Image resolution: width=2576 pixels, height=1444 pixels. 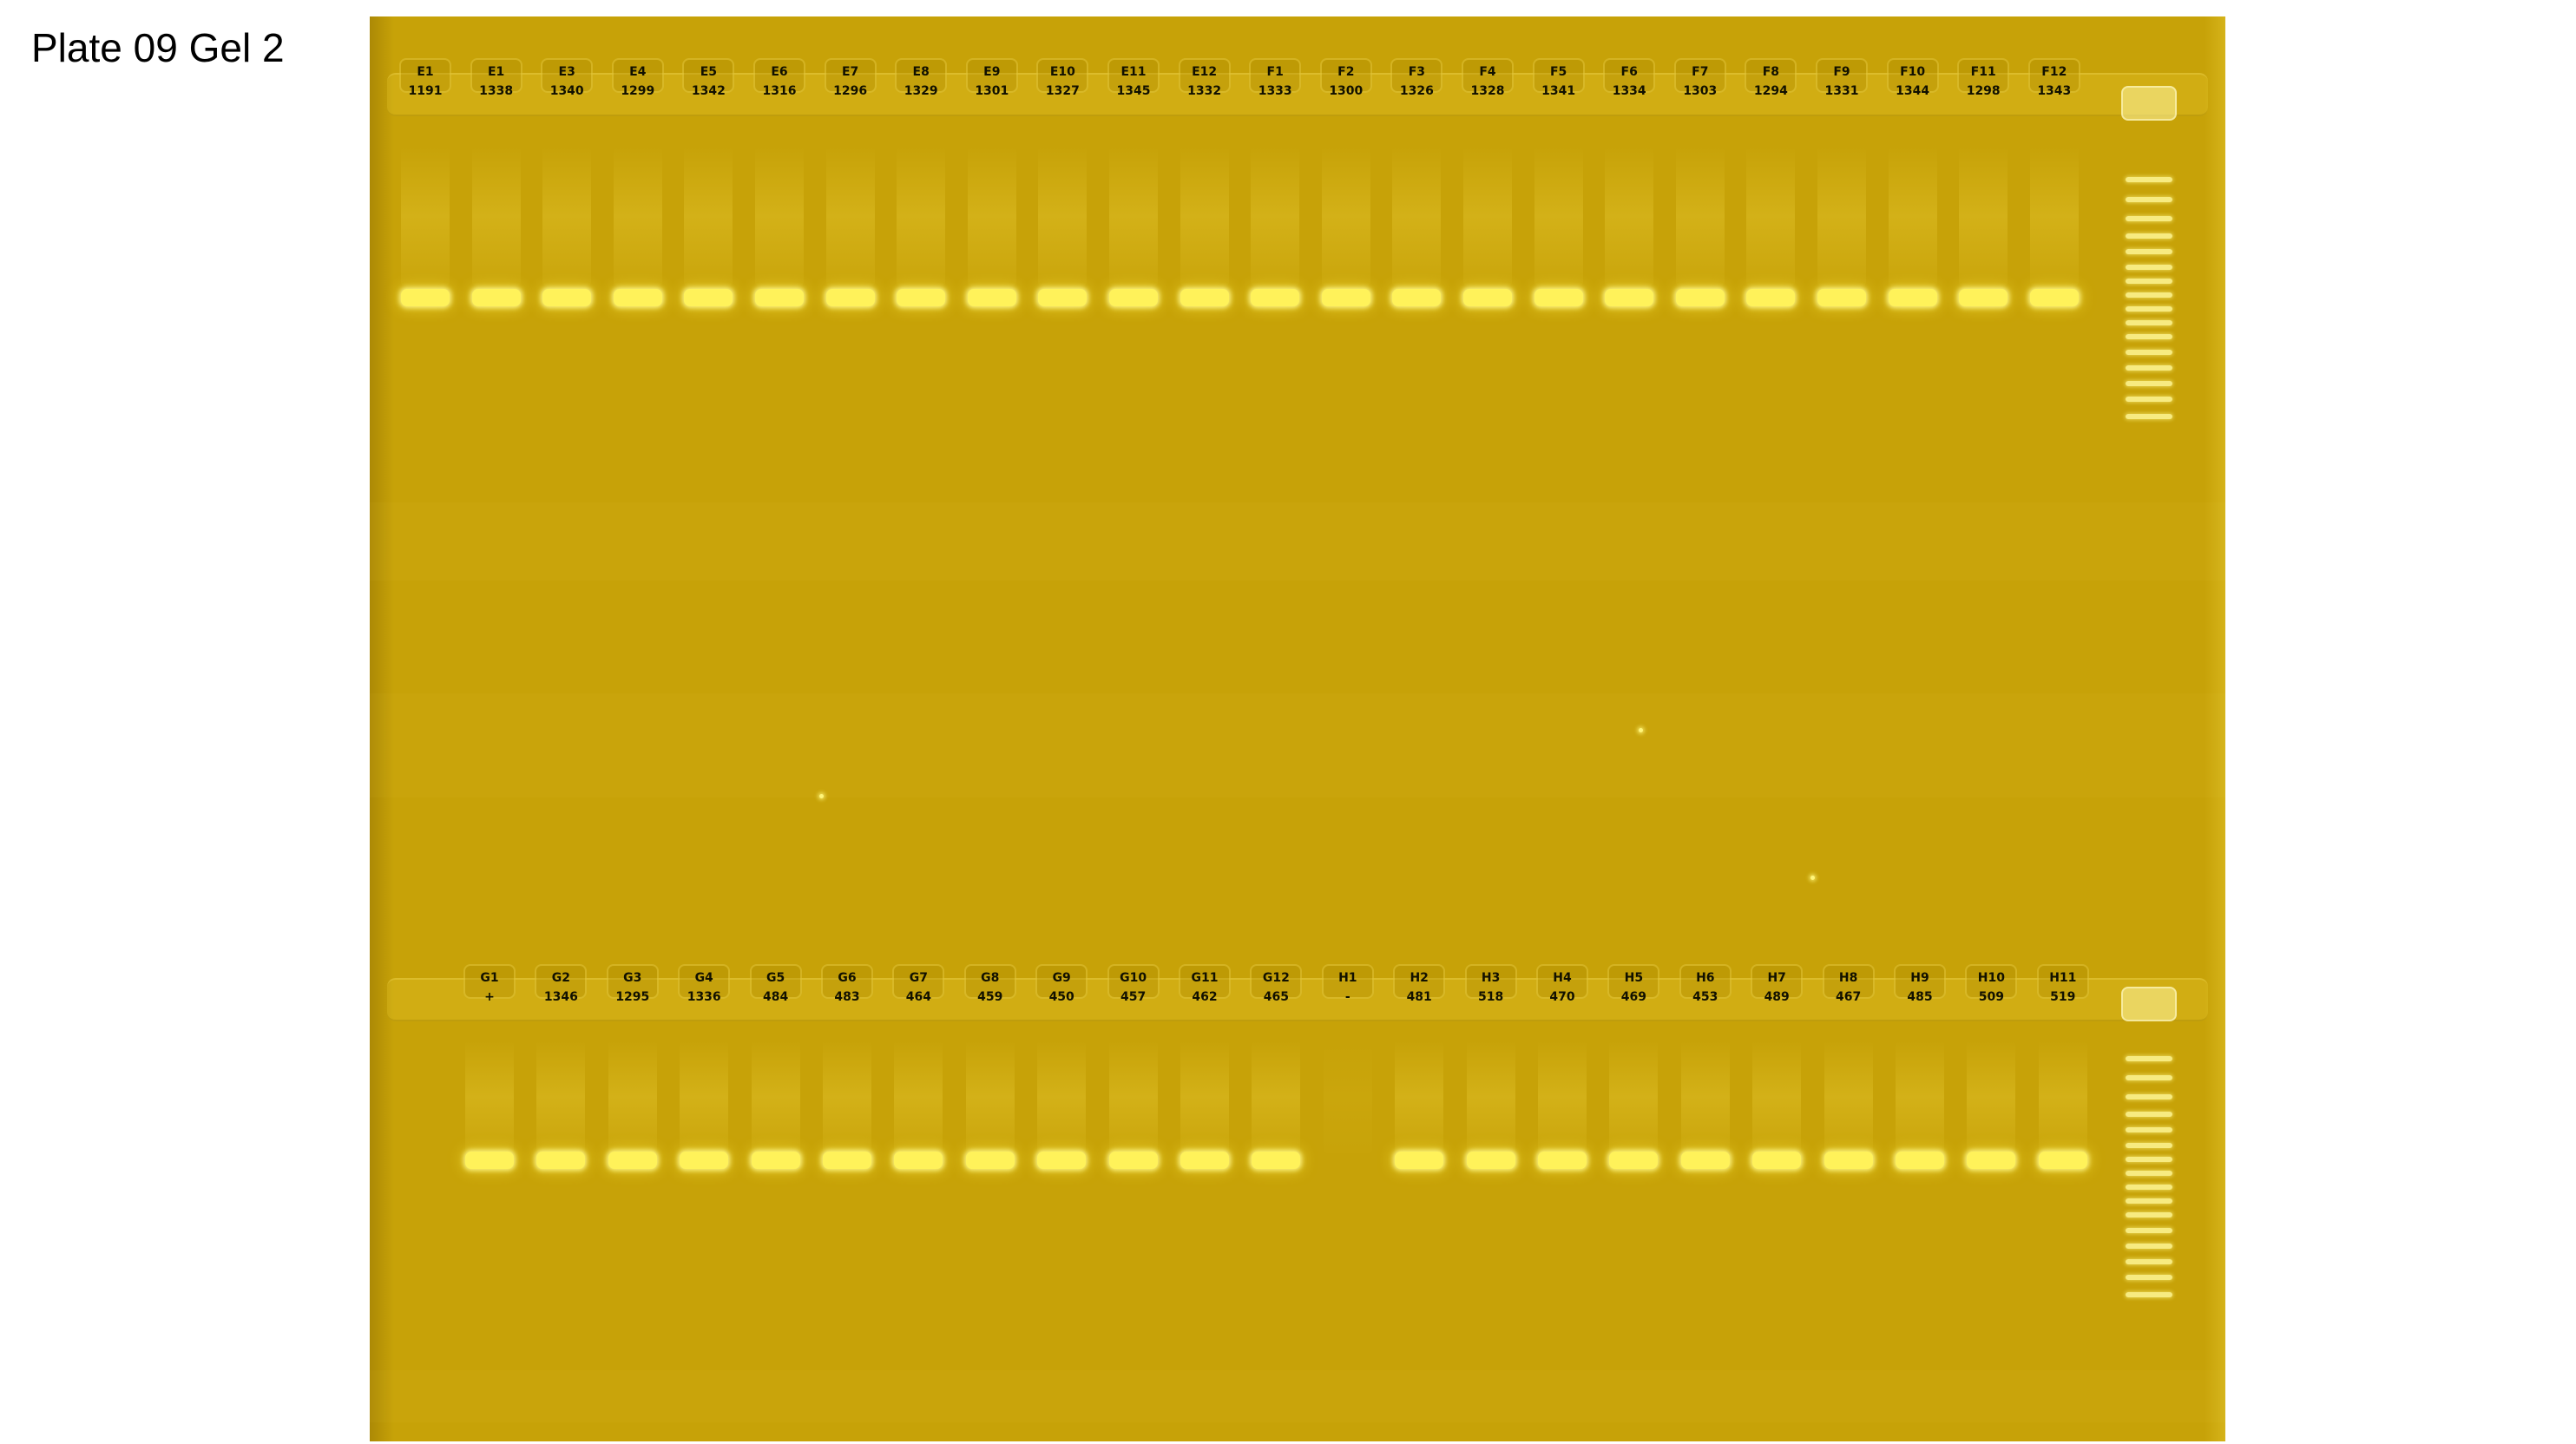 I want to click on lane-well-label: G11, so click(x=1205, y=978).